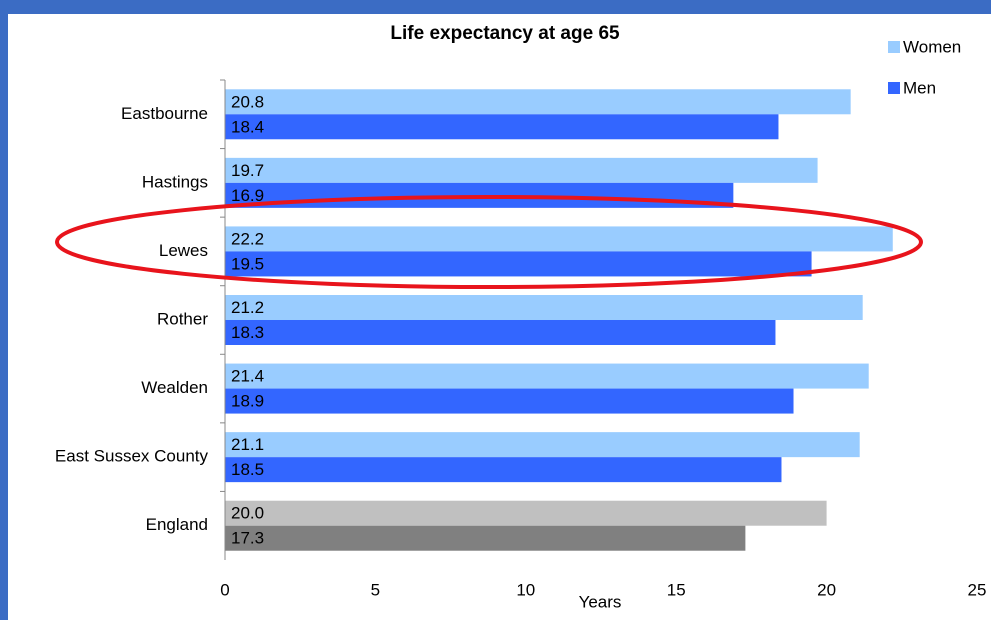 The width and height of the screenshot is (991, 625). I want to click on data-label: 18.4, so click(247, 126).